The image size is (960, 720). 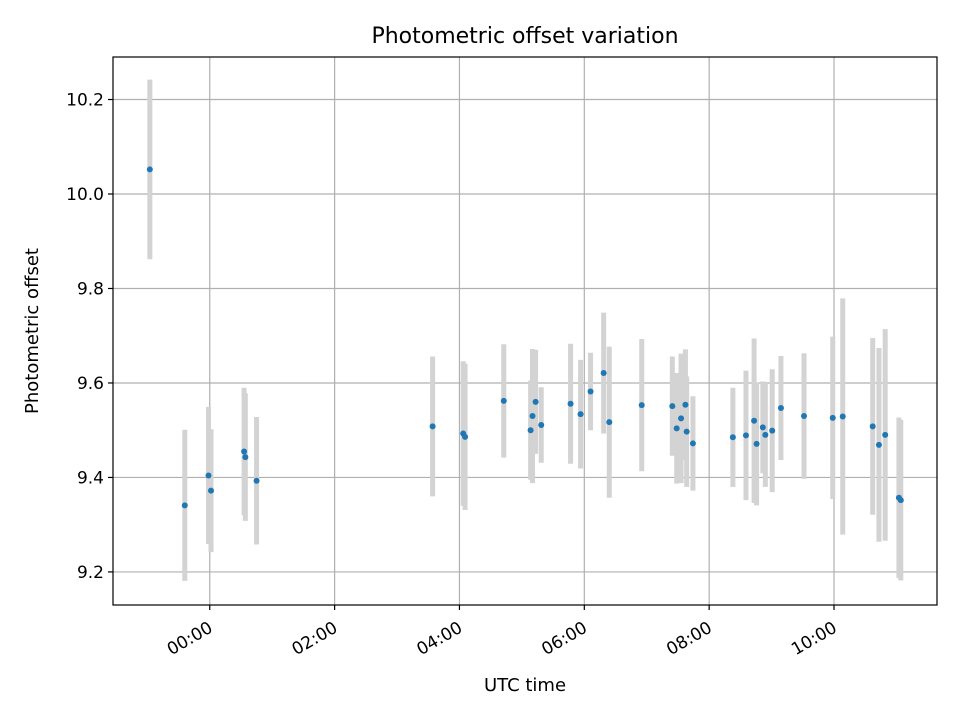 What do you see at coordinates (85, 101) in the screenshot?
I see `y-tick-label: 10.2` at bounding box center [85, 101].